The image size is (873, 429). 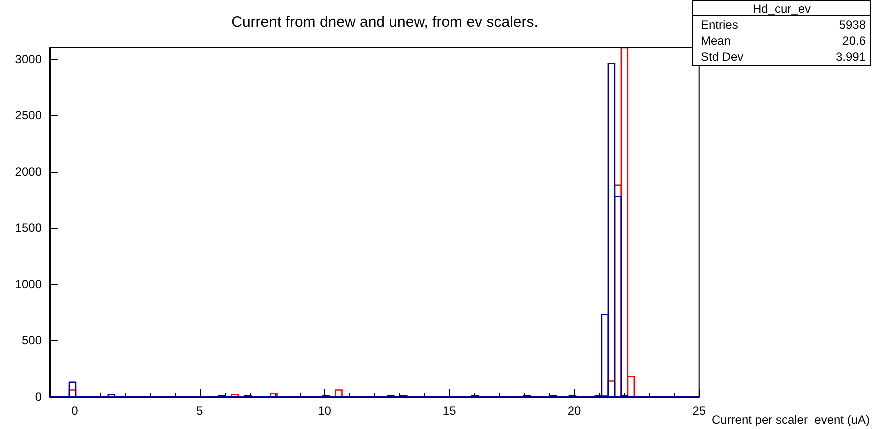 What do you see at coordinates (75, 411) in the screenshot?
I see `x-tick-label: 0` at bounding box center [75, 411].